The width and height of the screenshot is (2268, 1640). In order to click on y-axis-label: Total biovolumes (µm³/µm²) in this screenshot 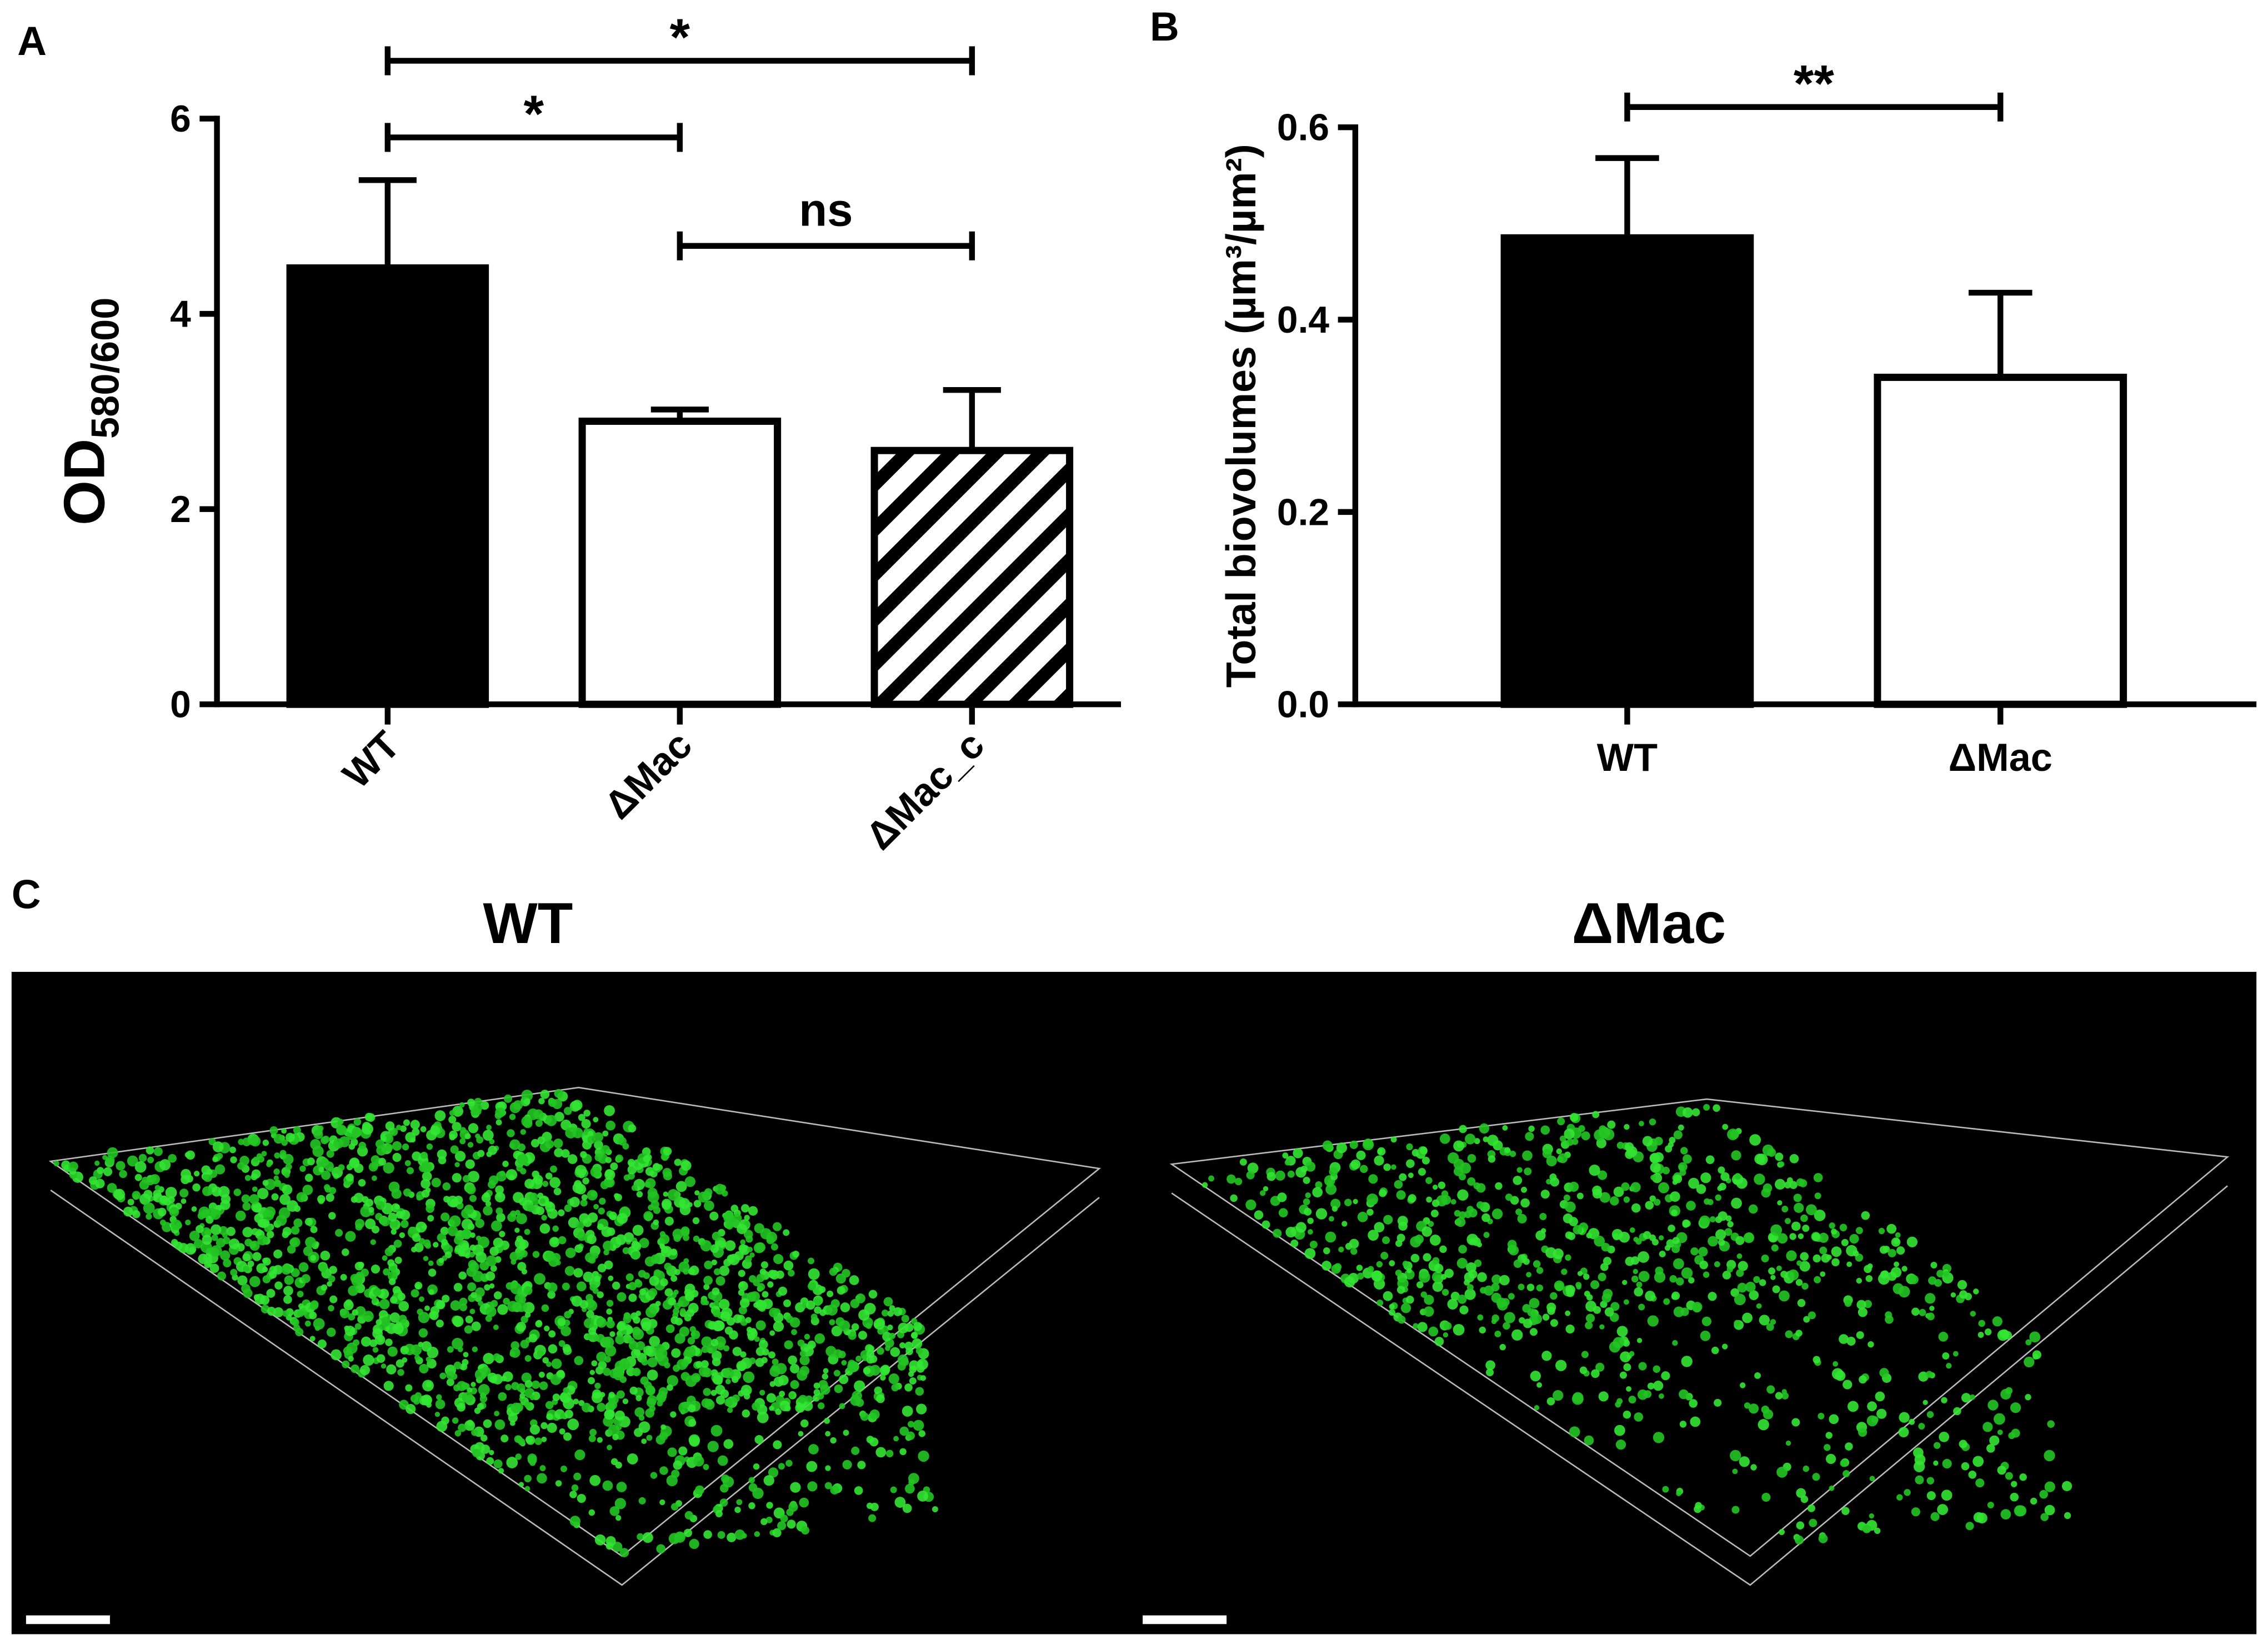, I will do `click(1241, 416)`.